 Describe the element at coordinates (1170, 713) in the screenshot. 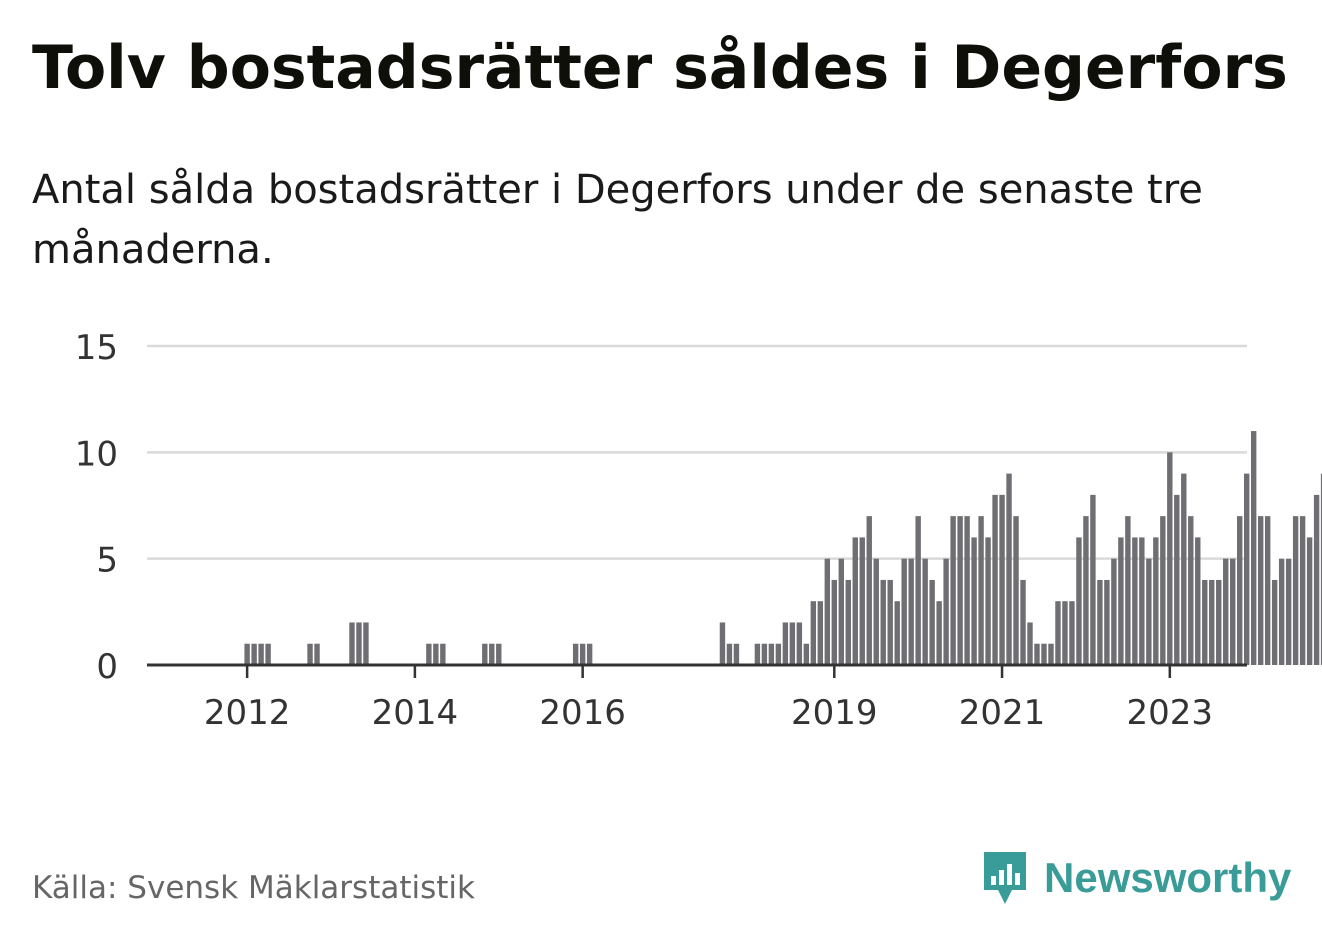

I see `x-tick-label: 2023` at that location.